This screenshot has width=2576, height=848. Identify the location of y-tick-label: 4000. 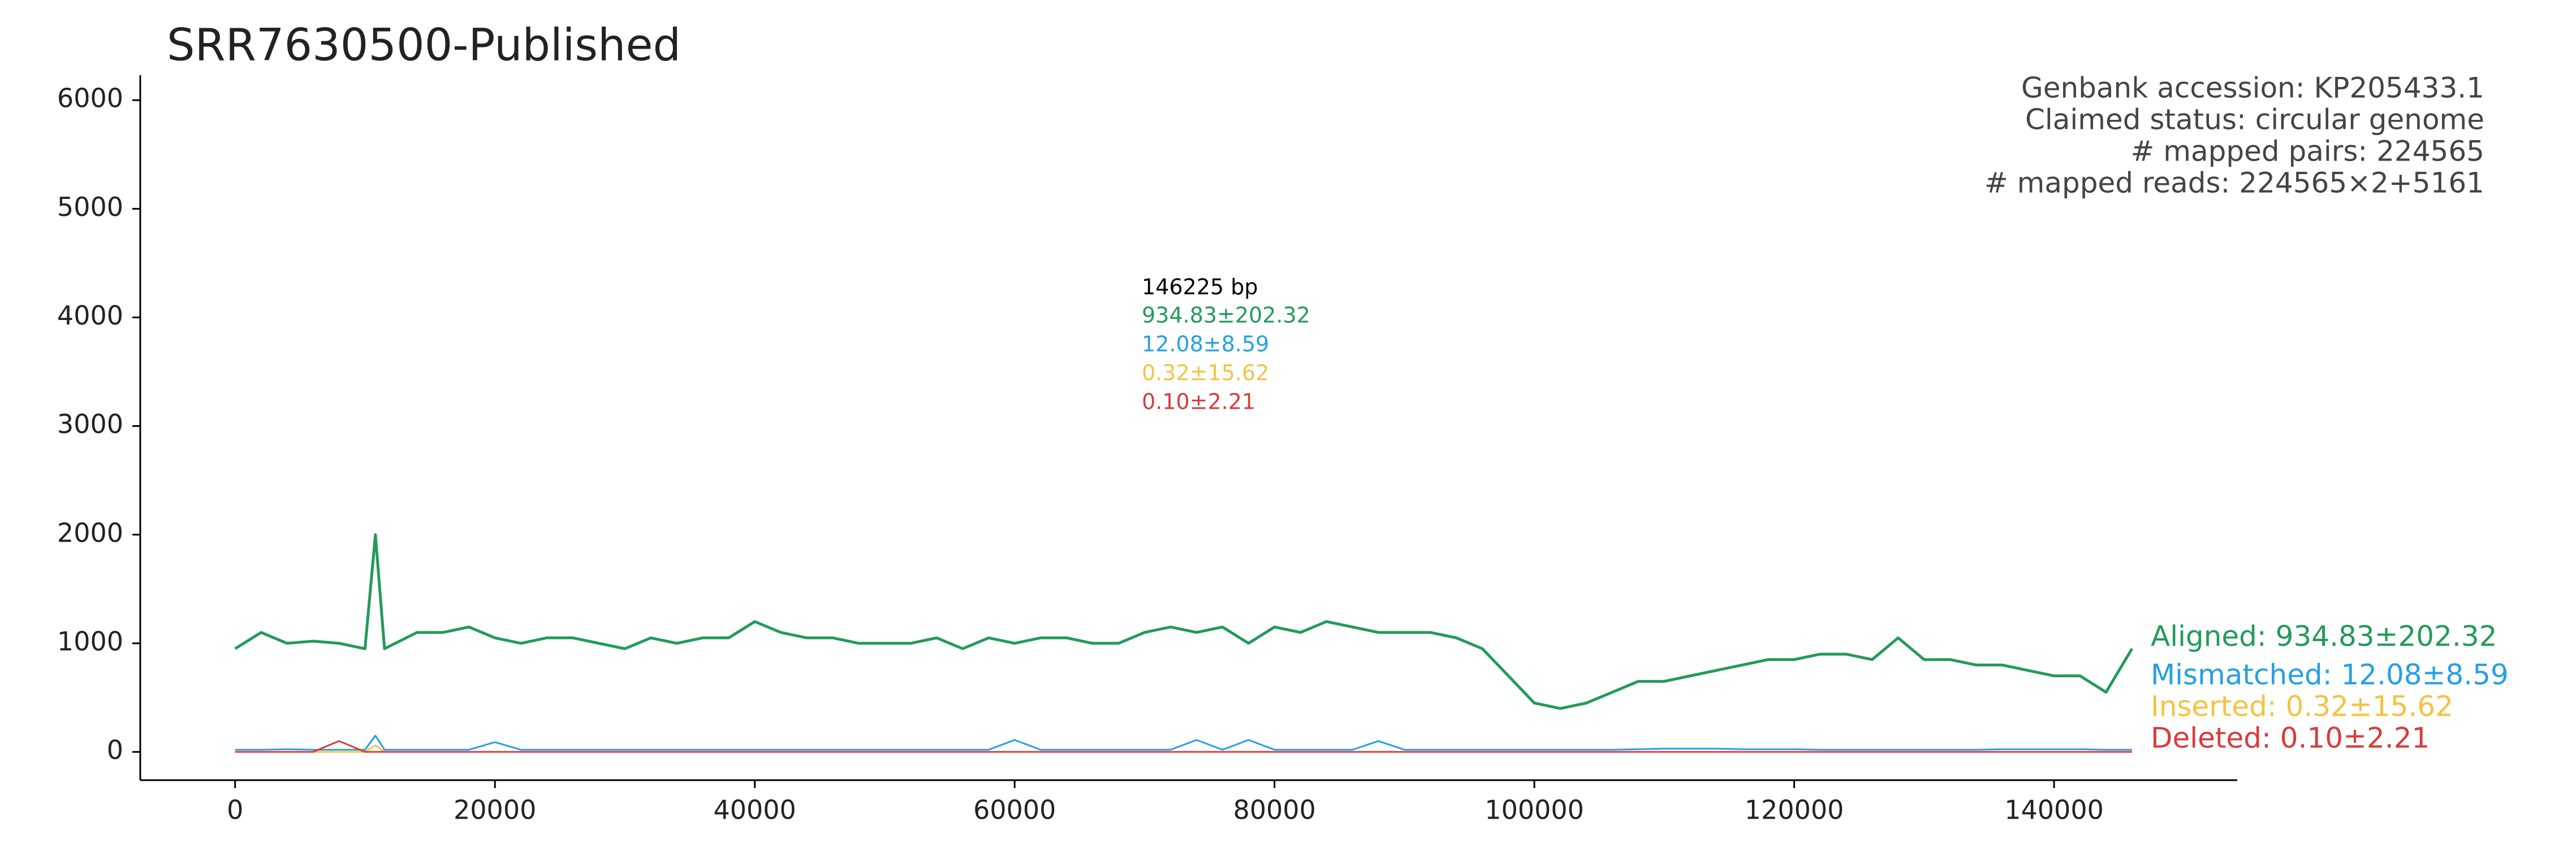
(90, 316).